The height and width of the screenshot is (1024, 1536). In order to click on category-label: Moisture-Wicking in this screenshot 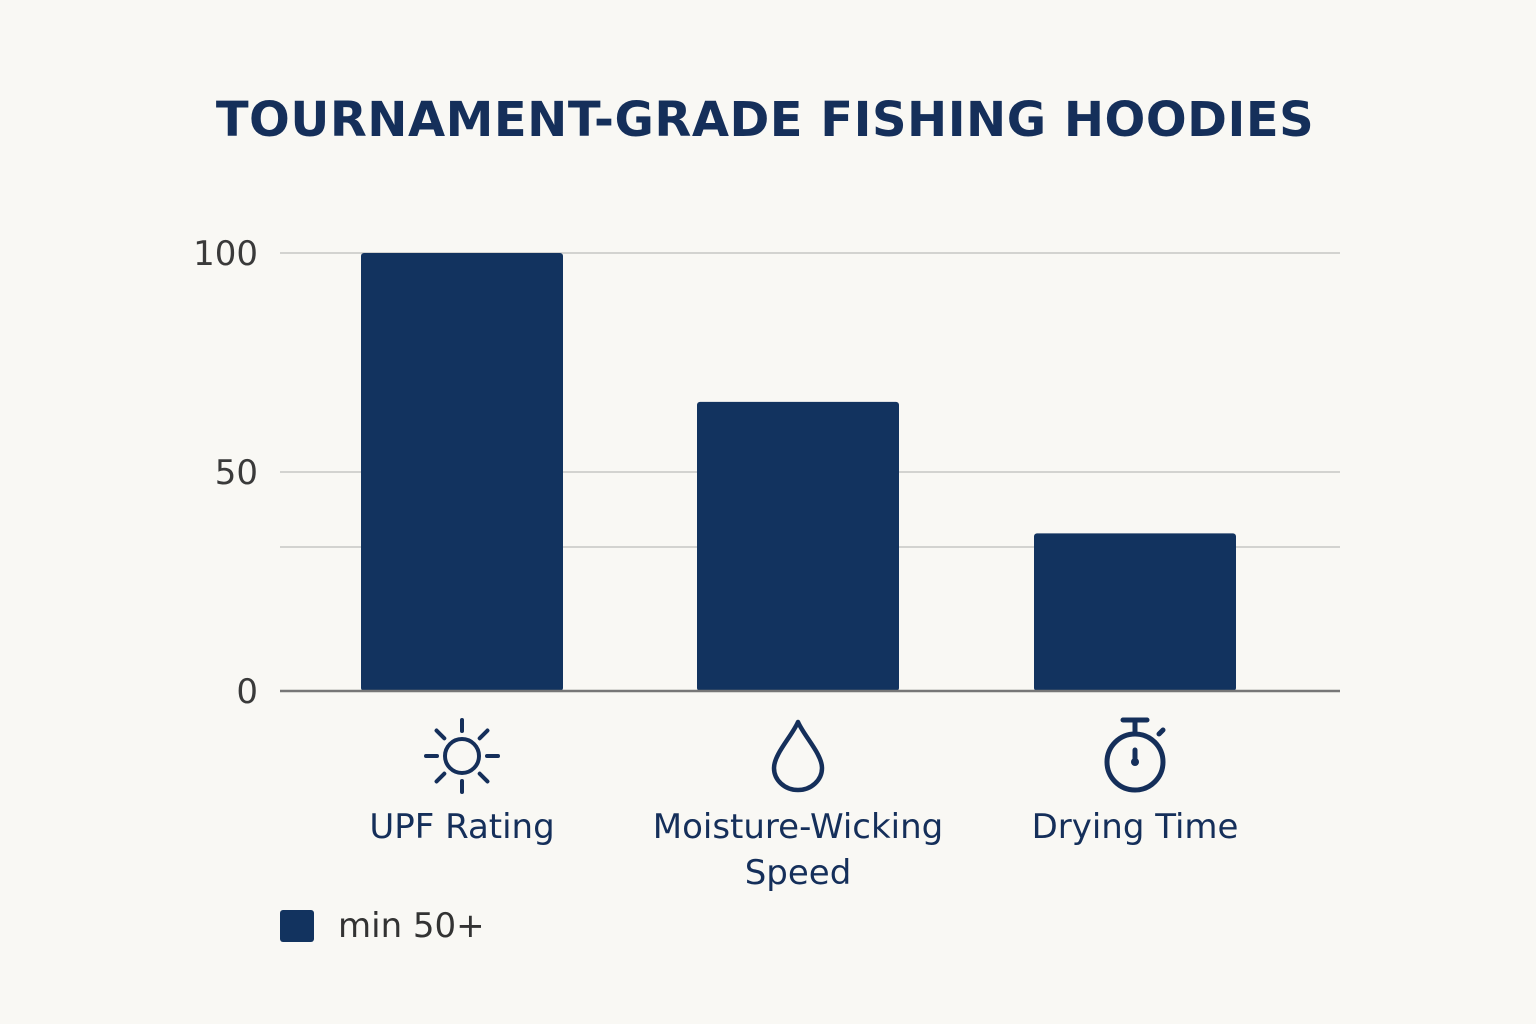, I will do `click(798, 827)`.